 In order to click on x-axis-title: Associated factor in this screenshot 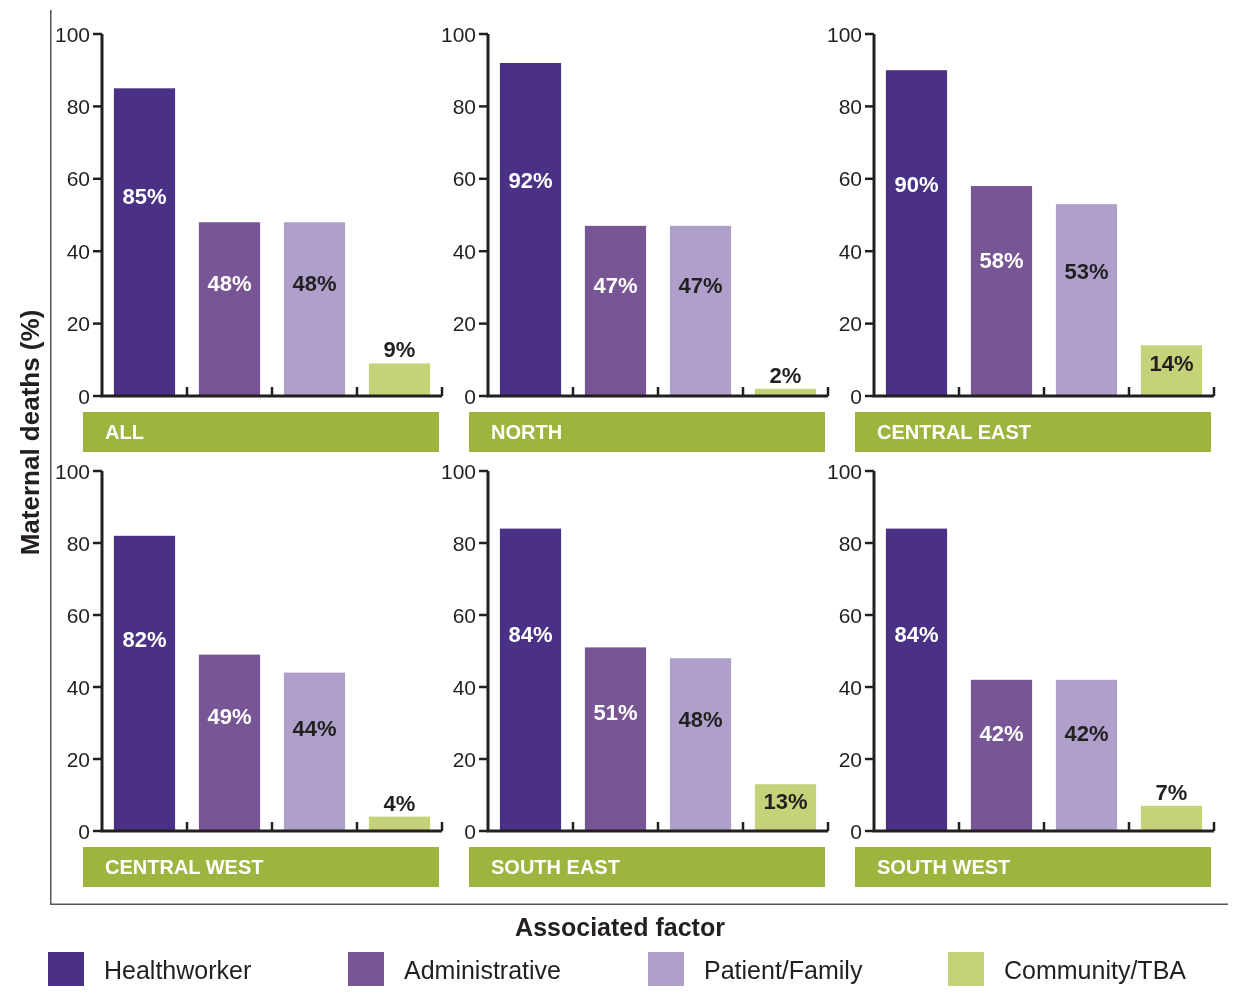, I will do `click(620, 927)`.